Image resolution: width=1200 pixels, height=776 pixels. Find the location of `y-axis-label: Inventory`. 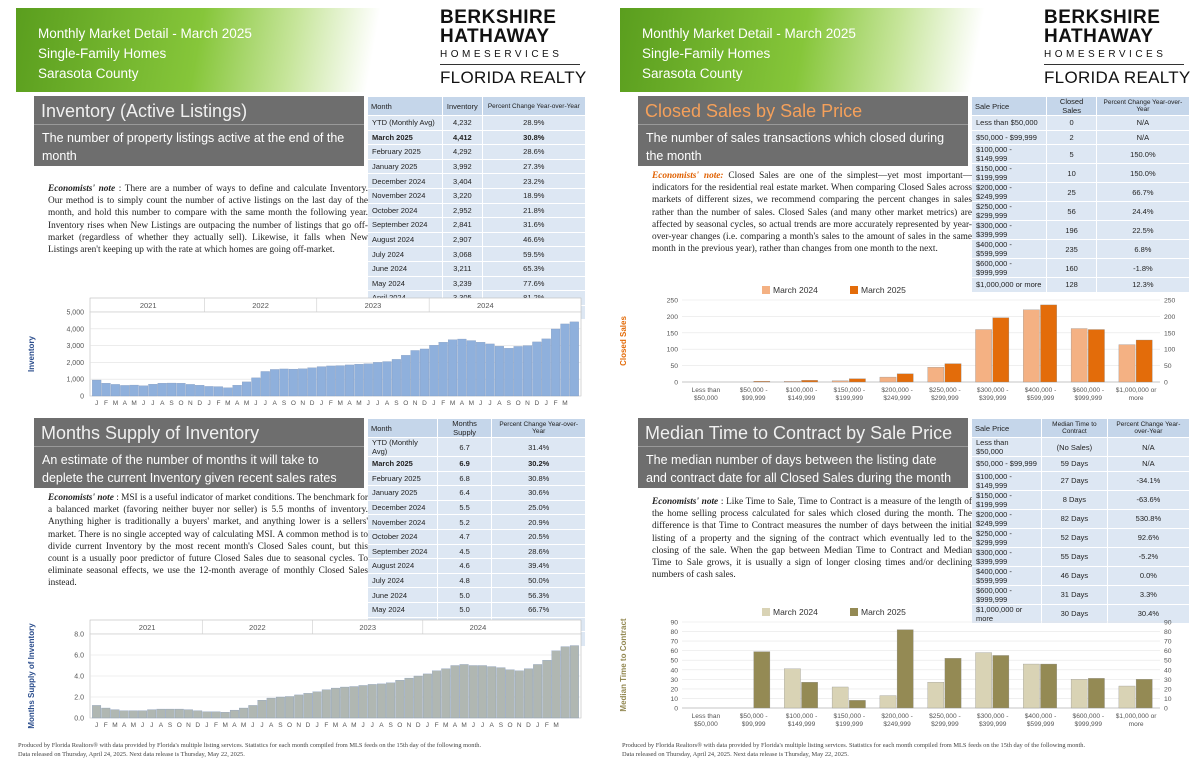

y-axis-label: Inventory is located at coordinates (31, 353).